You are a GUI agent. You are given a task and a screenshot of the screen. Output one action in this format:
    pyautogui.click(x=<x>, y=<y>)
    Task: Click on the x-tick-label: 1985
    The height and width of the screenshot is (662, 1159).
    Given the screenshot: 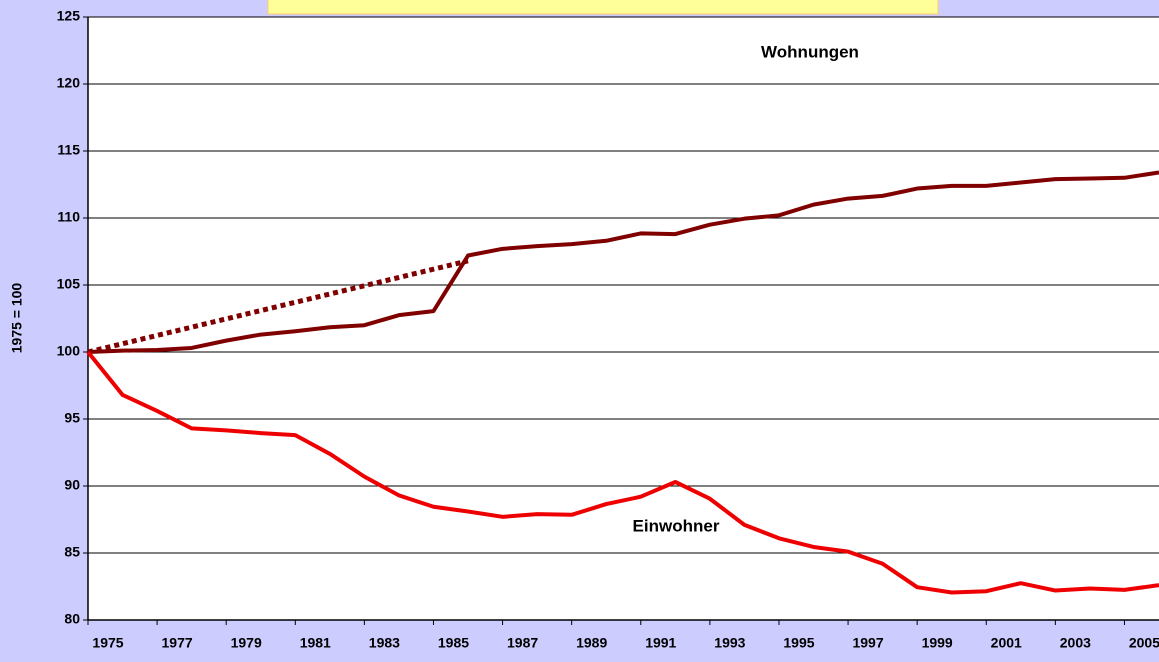 What is the action you would take?
    pyautogui.click(x=453, y=643)
    